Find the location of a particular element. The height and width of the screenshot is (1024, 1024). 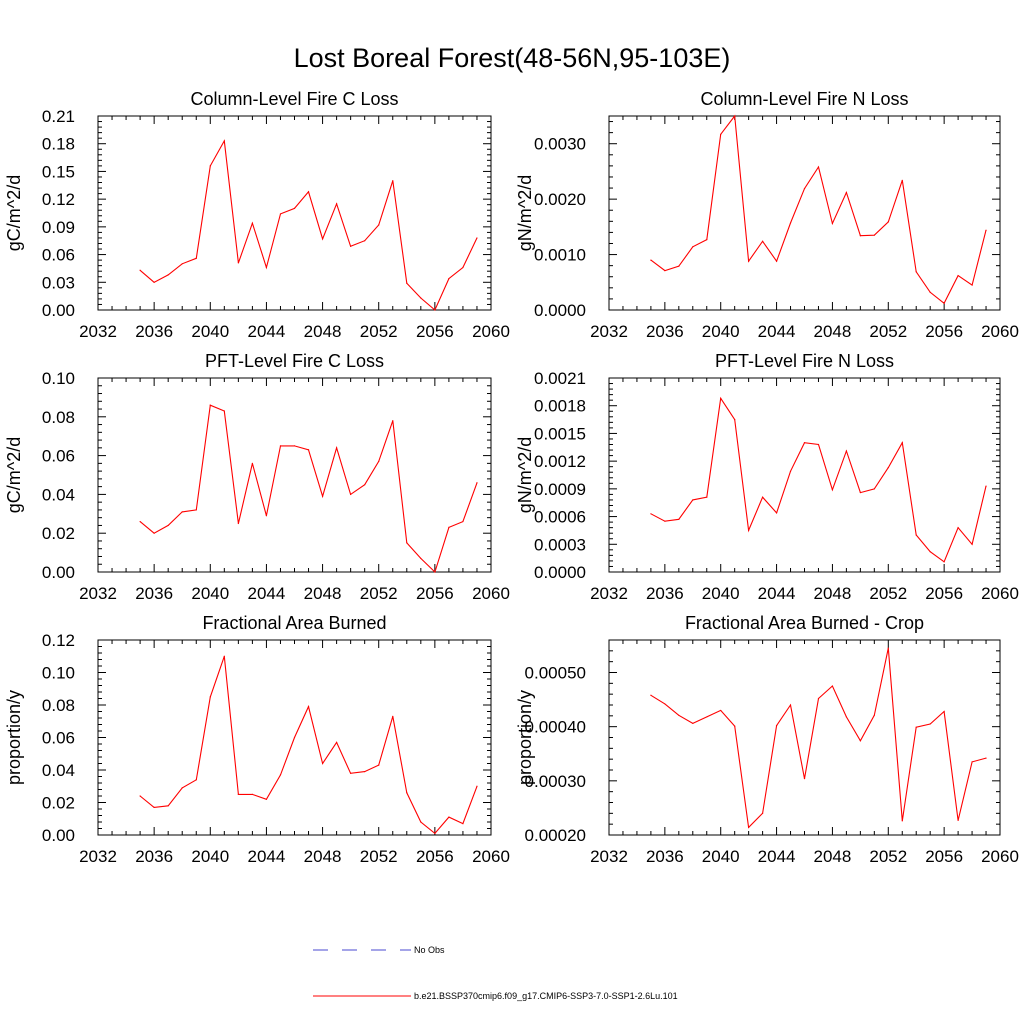

y-tick-label: 0.04 is located at coordinates (58, 770).